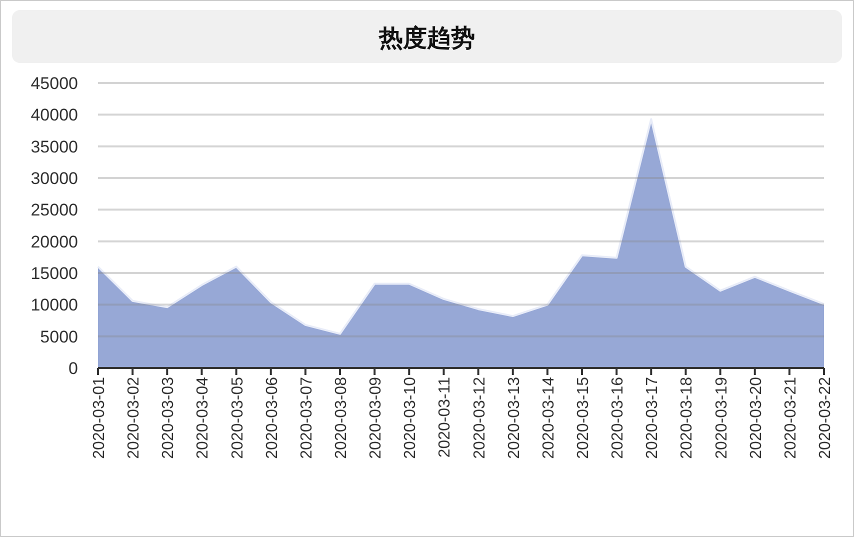 This screenshot has height=537, width=854. Describe the element at coordinates (54, 305) in the screenshot. I see `y-tick-label: 10000` at that location.